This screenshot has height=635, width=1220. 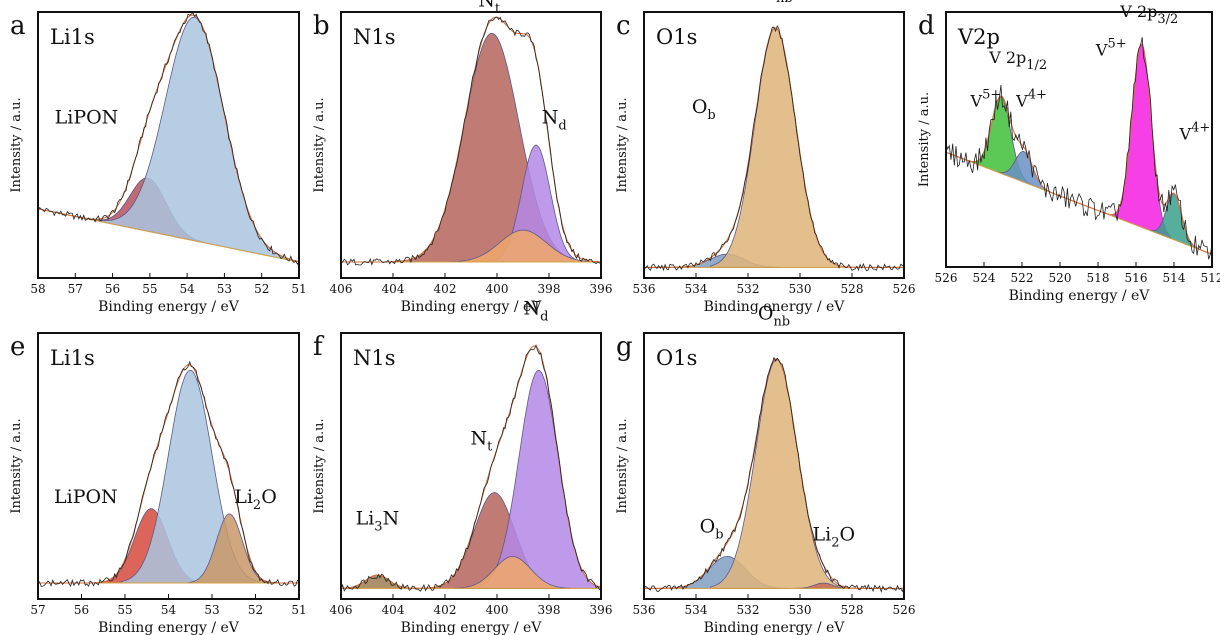 I want to click on x-tick-label-b-396: 396, so click(x=601, y=289).